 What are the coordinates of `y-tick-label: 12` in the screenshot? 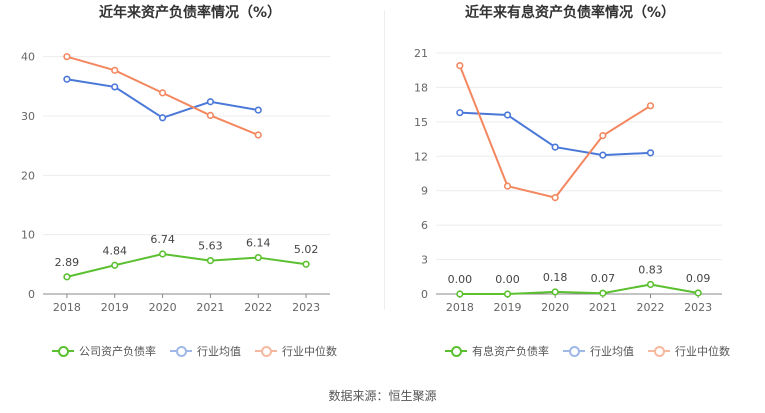 It's located at (421, 156).